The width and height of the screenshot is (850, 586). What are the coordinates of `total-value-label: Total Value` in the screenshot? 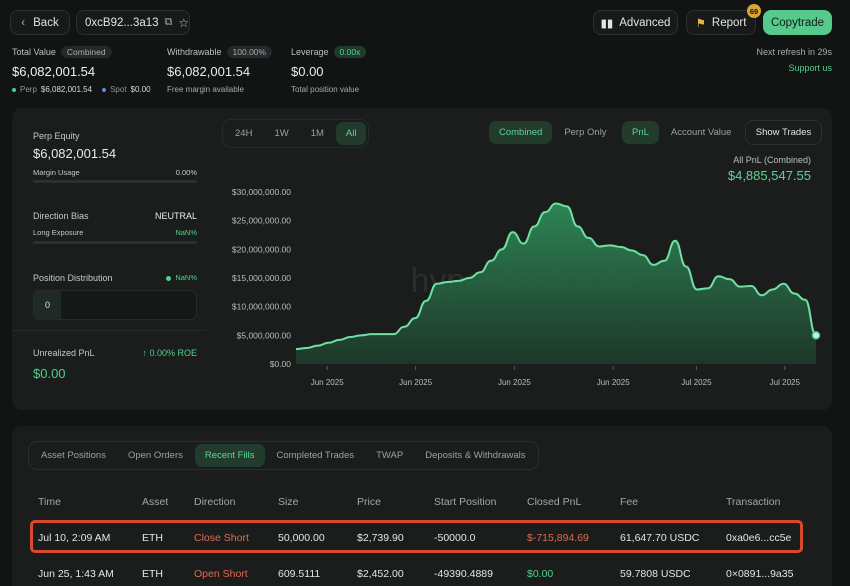 It's located at (34, 52).